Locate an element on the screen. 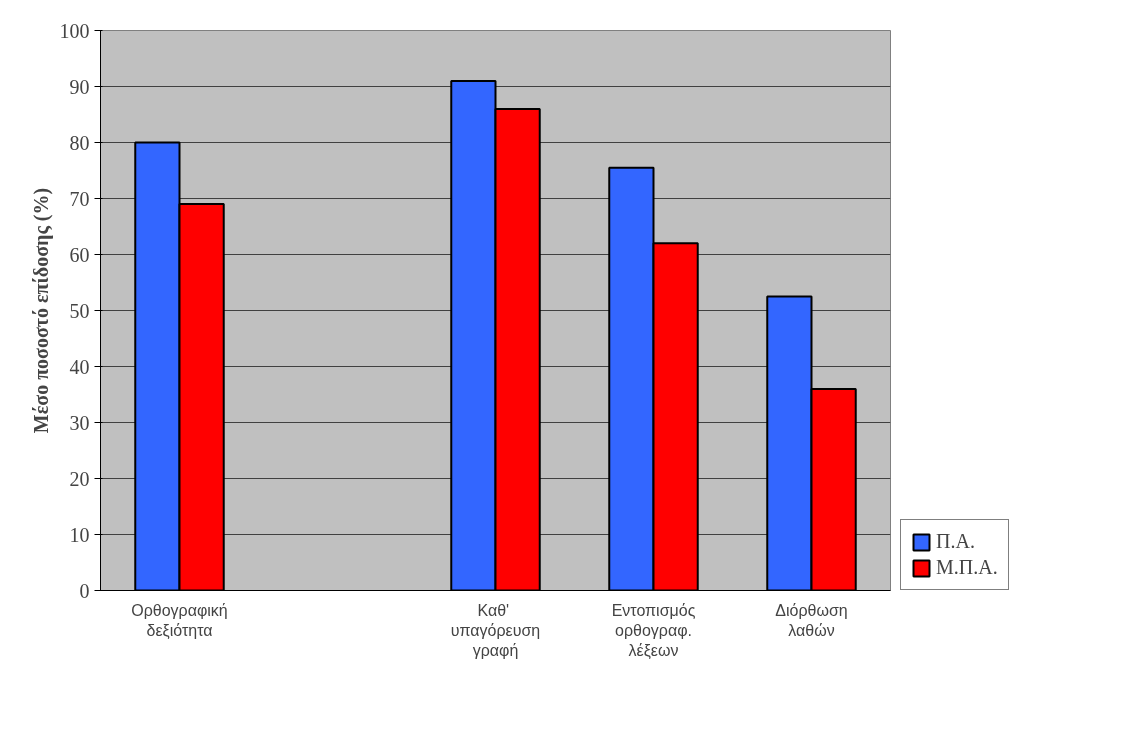 This screenshot has width=1125, height=751. y-tick-label: 20 is located at coordinates (79, 478).